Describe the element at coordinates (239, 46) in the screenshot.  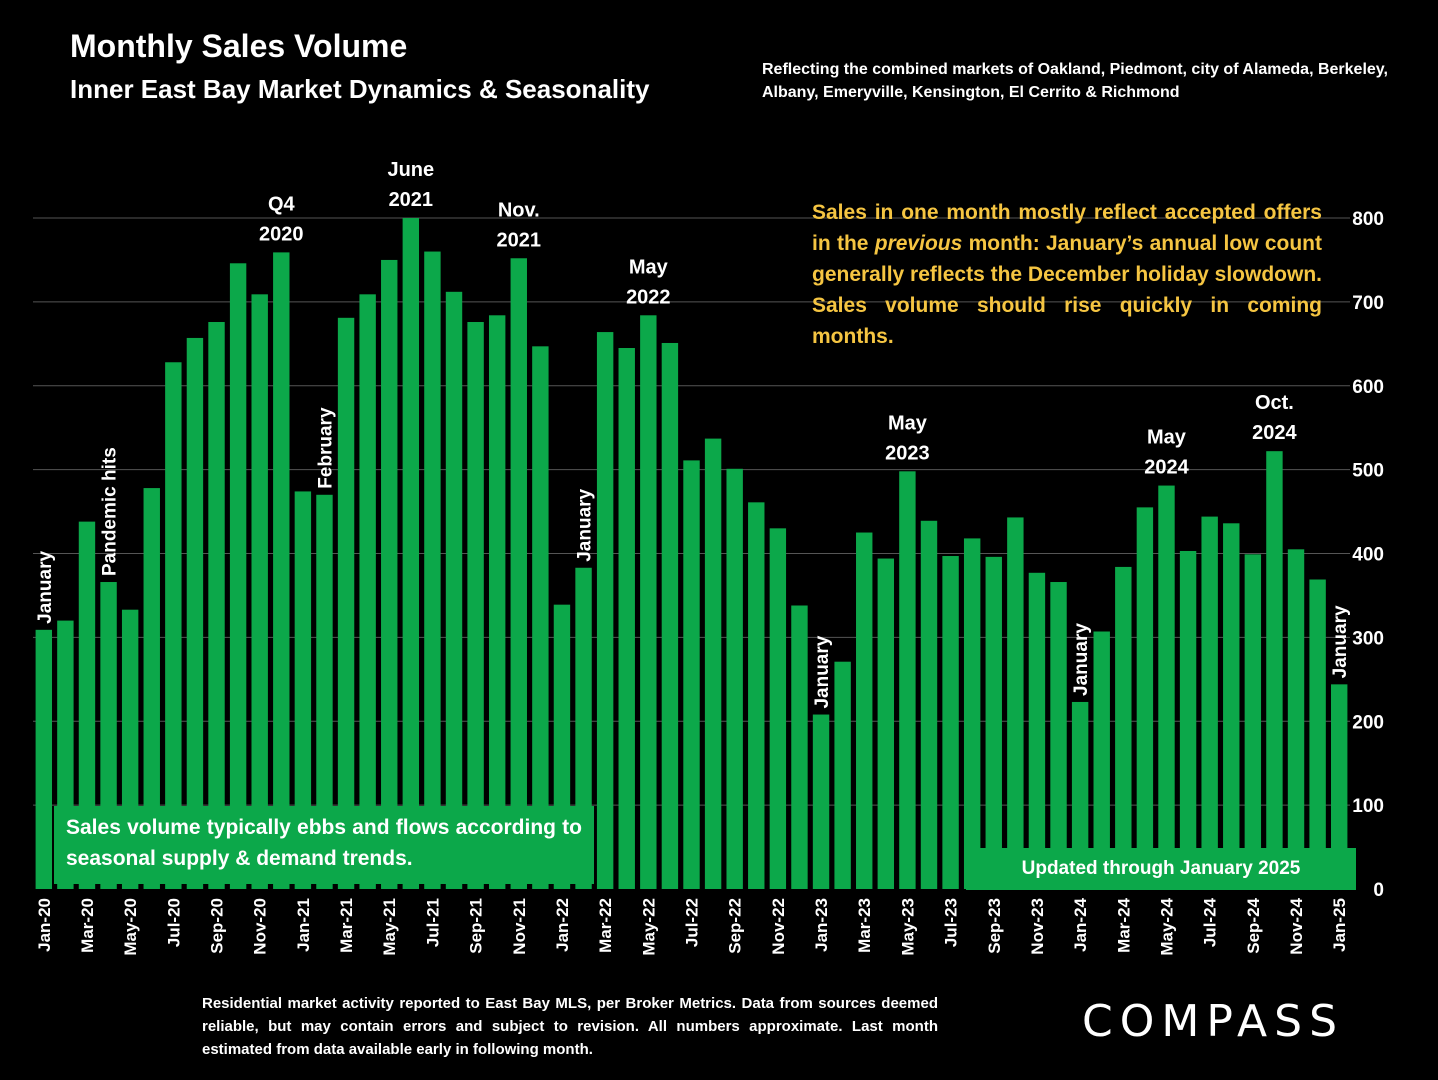
I see `chart-title: Monthly Sales Volume` at that location.